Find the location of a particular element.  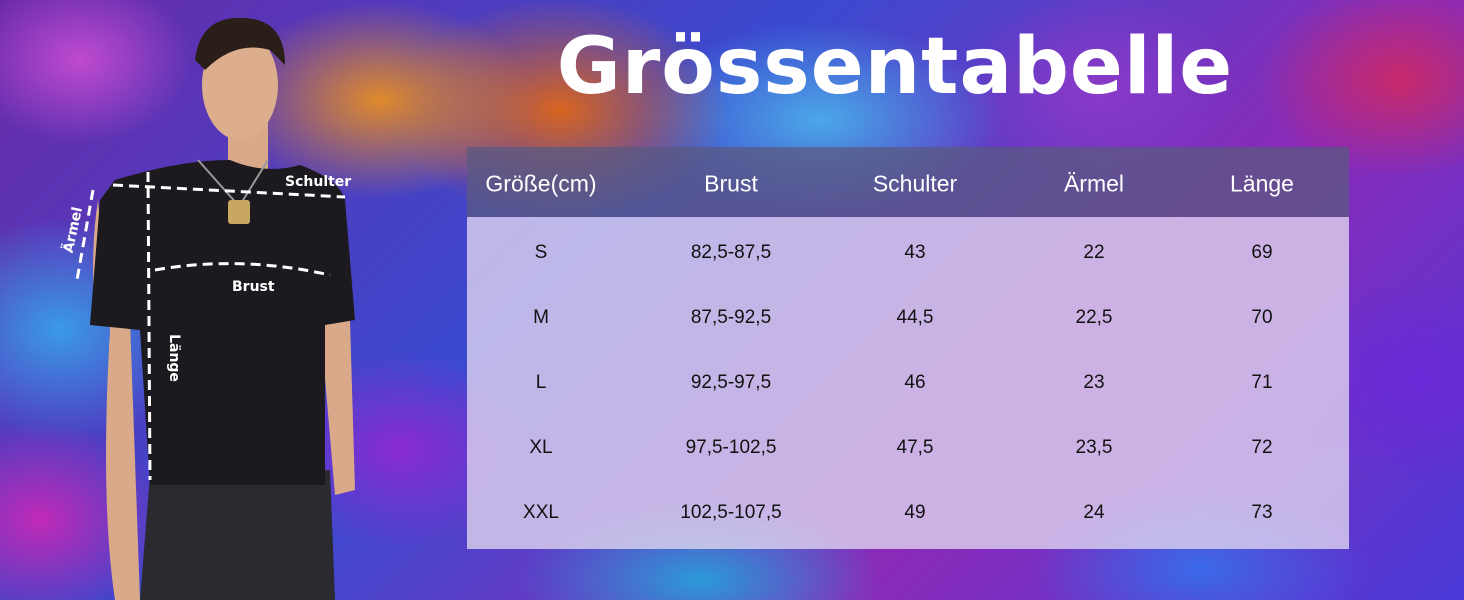

table-cell: 22 is located at coordinates (1094, 252).